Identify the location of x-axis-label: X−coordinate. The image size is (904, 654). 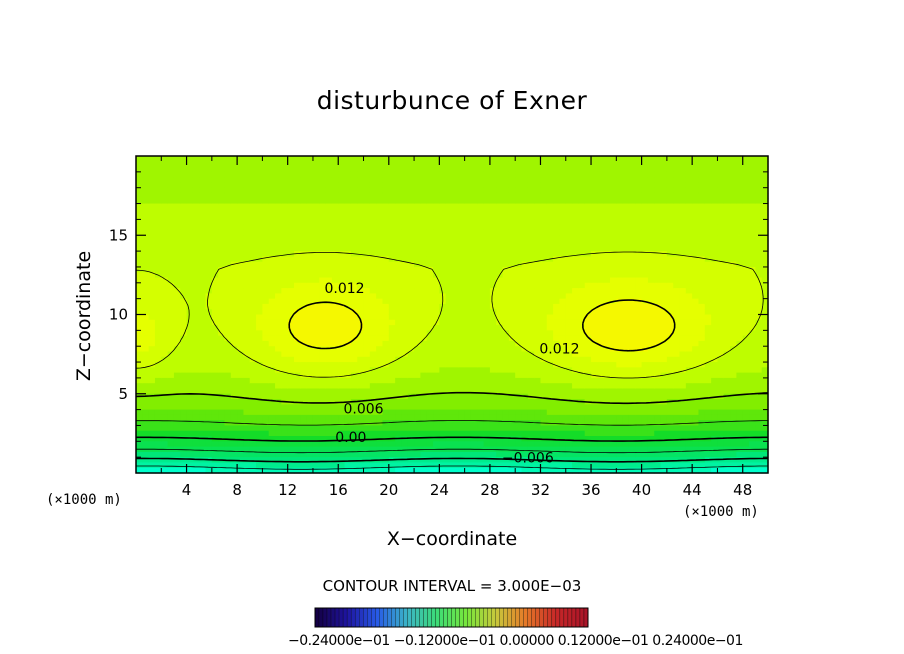
(452, 539).